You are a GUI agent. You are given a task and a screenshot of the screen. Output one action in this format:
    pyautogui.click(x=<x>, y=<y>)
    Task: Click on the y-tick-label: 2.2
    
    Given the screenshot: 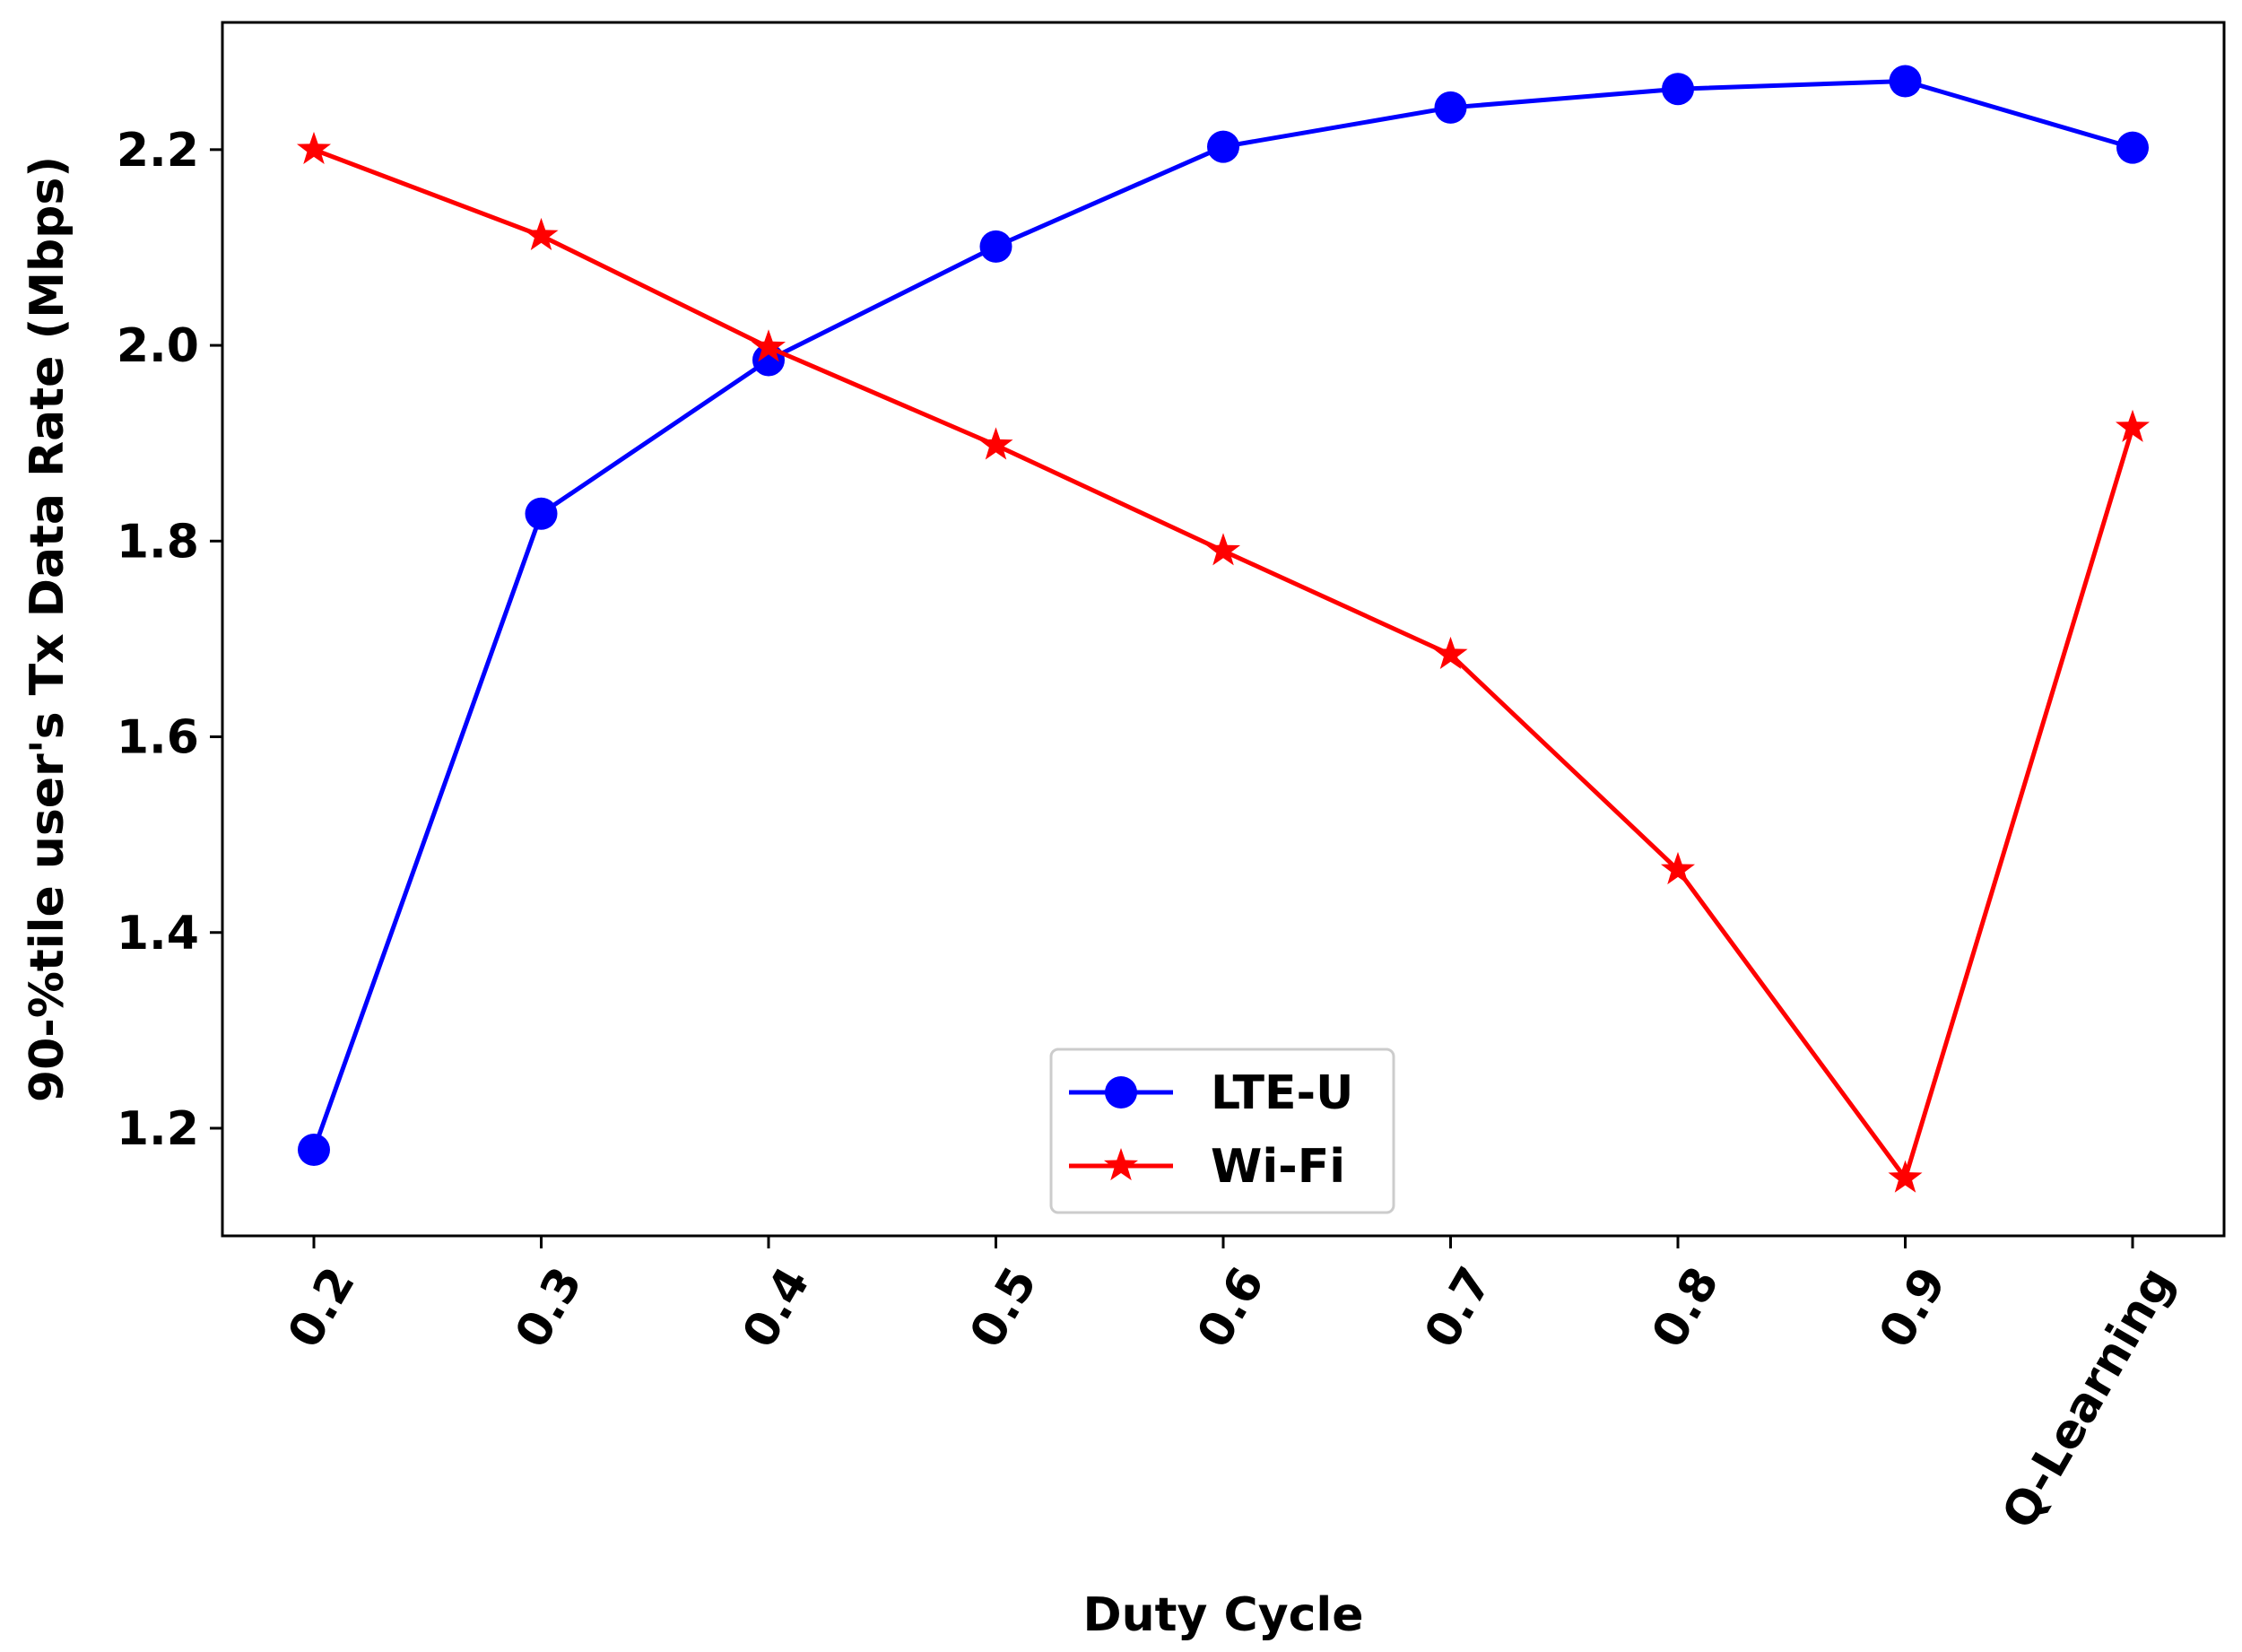 What is the action you would take?
    pyautogui.click(x=158, y=151)
    